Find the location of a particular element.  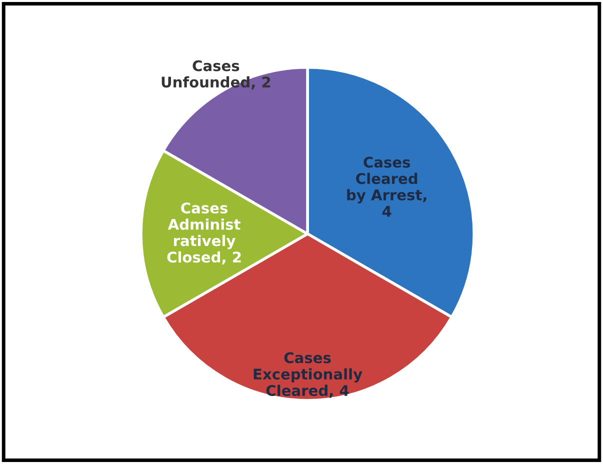

slice-label: Cases Exceptionally Cleared, 4 is located at coordinates (308, 375).